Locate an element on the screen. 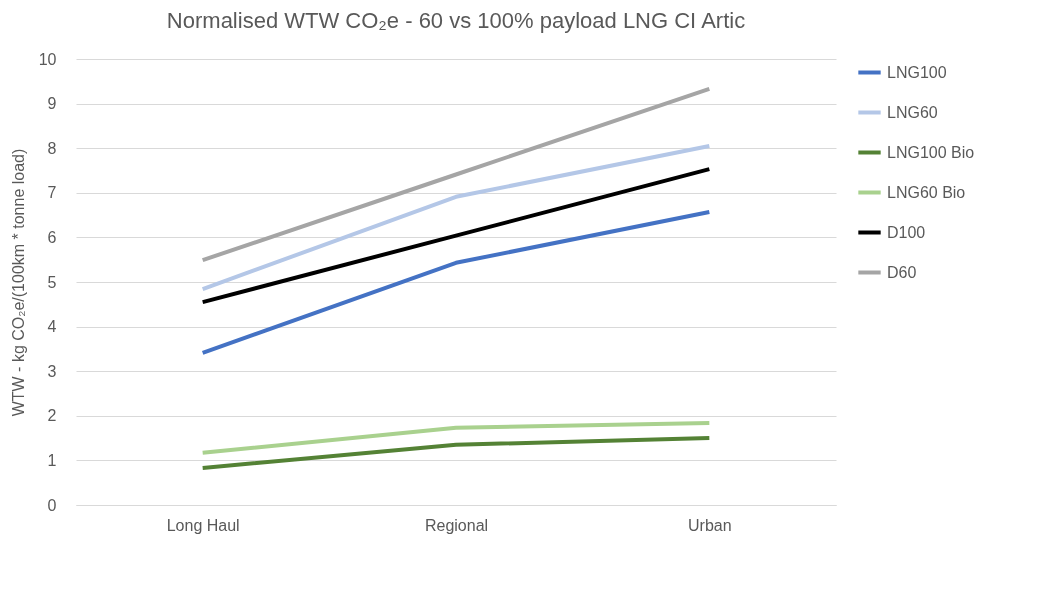  y-tick-label: 1 is located at coordinates (52, 460).